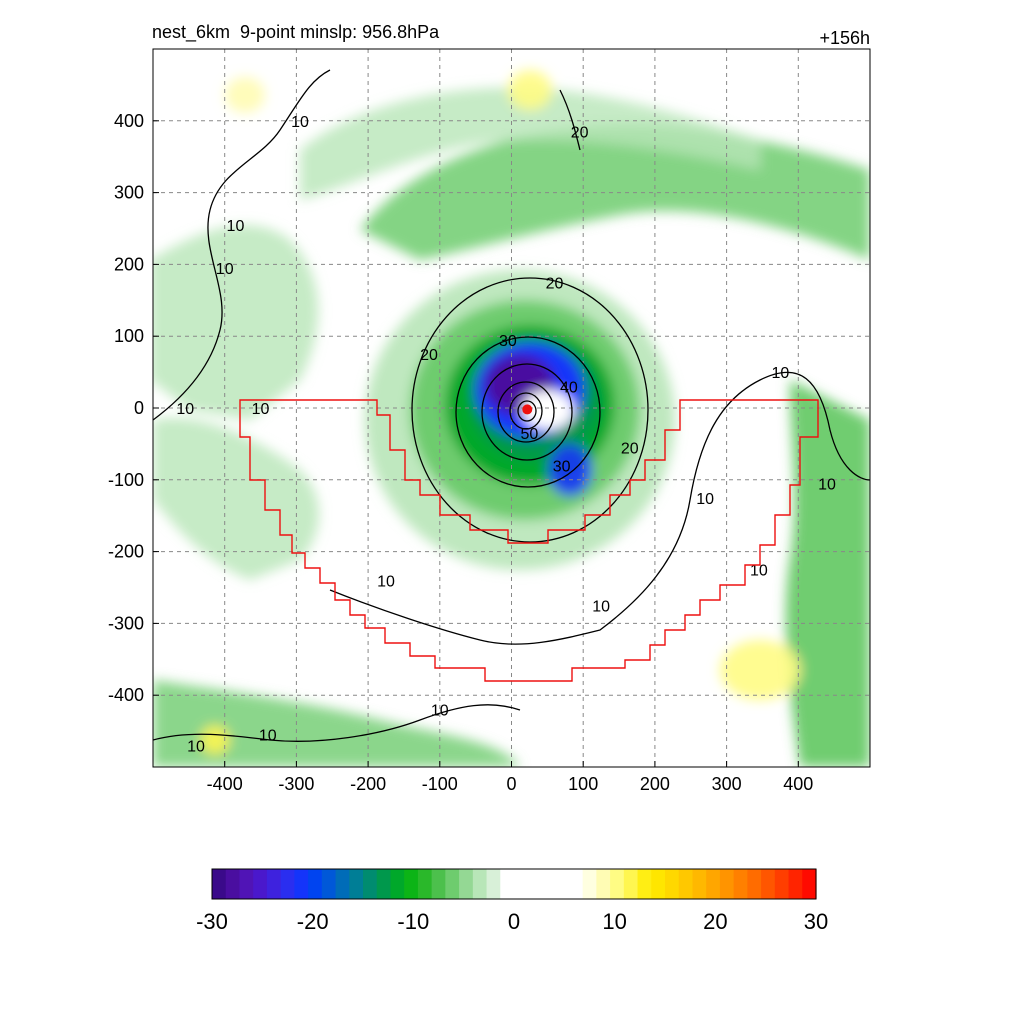  Describe the element at coordinates (798, 784) in the screenshot. I see `x-tick-label-8: 400` at that location.